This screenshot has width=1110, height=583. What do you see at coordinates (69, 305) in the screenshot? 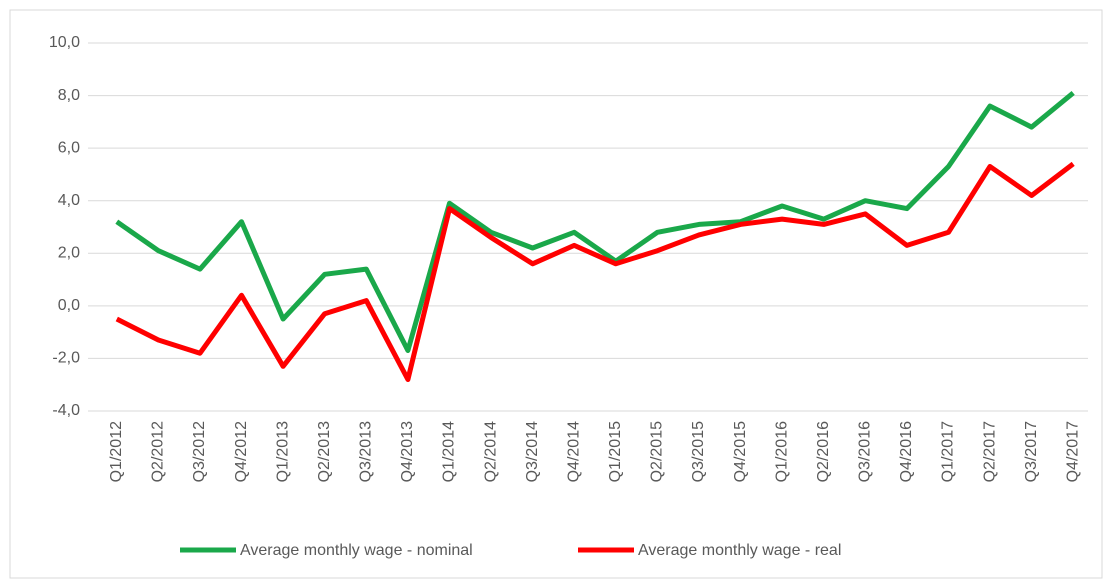
I see `y-tick-label: 0,0` at bounding box center [69, 305].